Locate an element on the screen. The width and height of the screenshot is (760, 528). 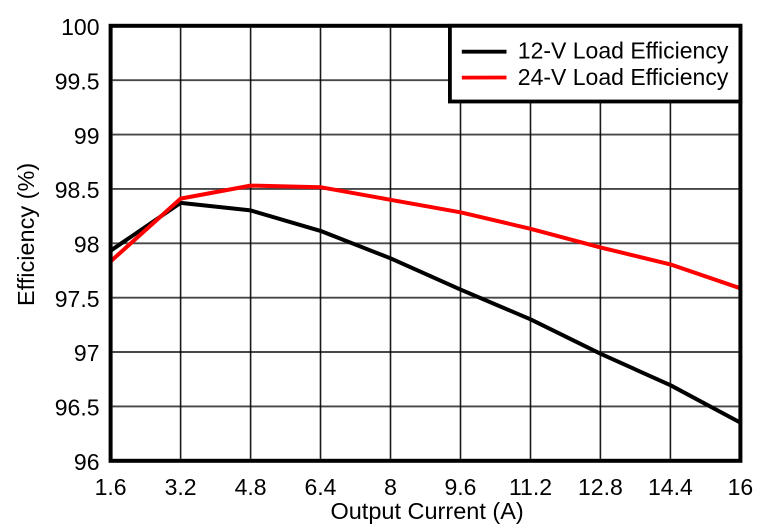
svg-text: 9.6 is located at coordinates (461, 487).